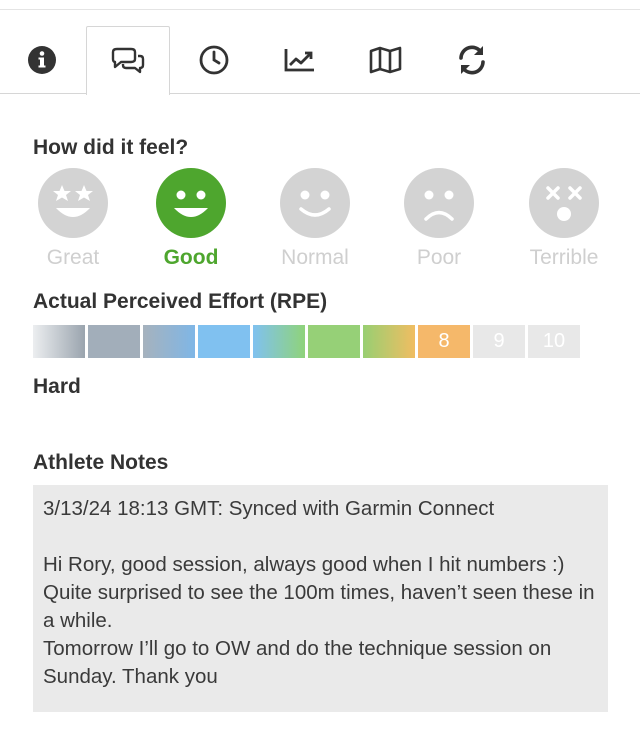 This screenshot has width=640, height=739. What do you see at coordinates (191, 203) in the screenshot?
I see `good-face-icon` at bounding box center [191, 203].